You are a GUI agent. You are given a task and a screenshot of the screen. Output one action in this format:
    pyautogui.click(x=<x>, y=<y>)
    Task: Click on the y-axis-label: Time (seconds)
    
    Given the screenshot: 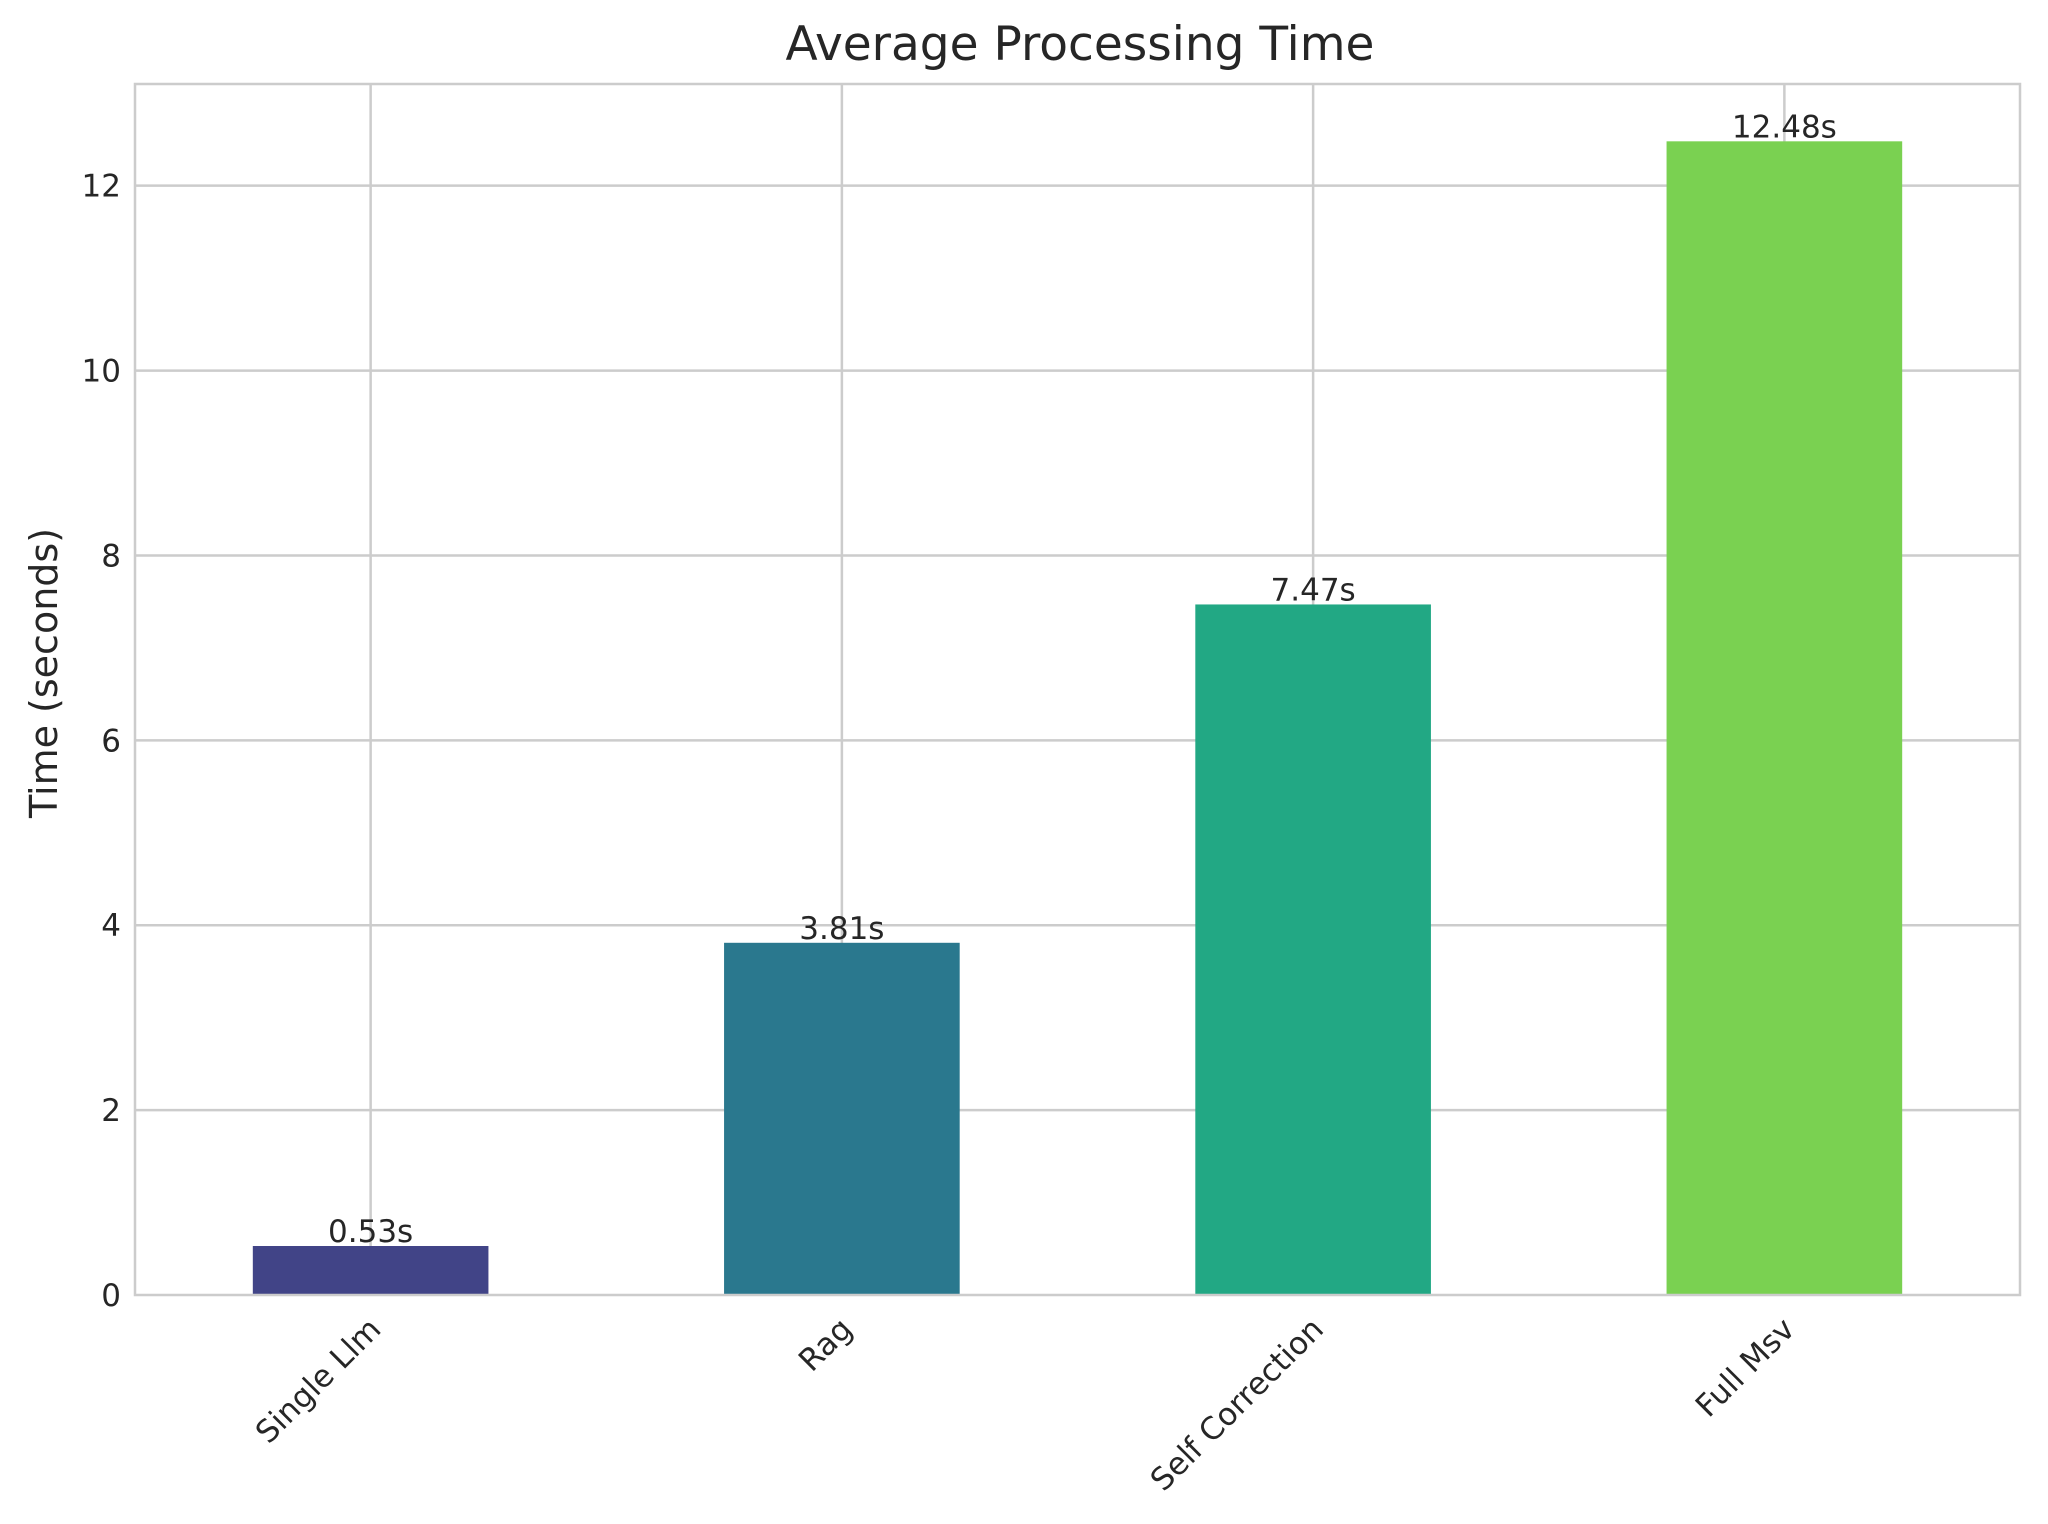 What is the action you would take?
    pyautogui.click(x=44, y=673)
    